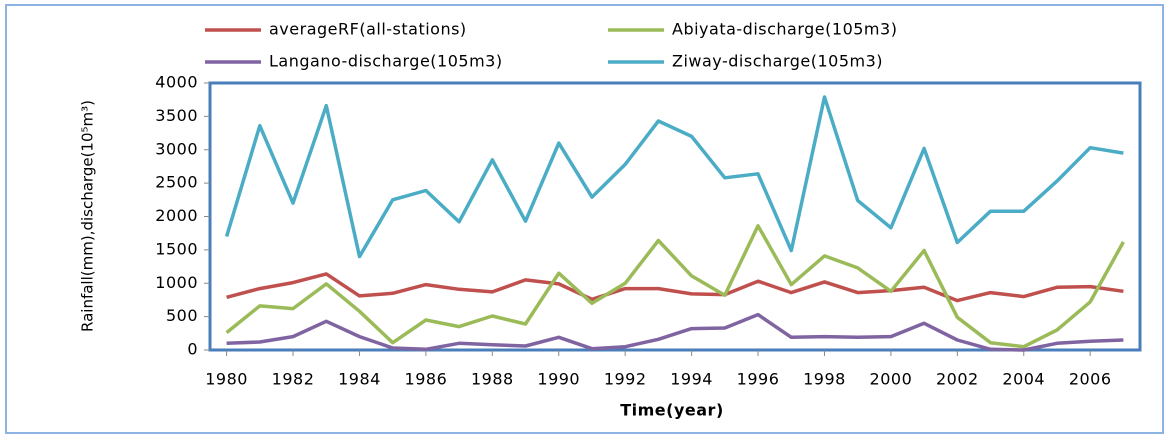 Image resolution: width=1169 pixels, height=438 pixels. I want to click on x-tick-label: 1998, so click(824, 379).